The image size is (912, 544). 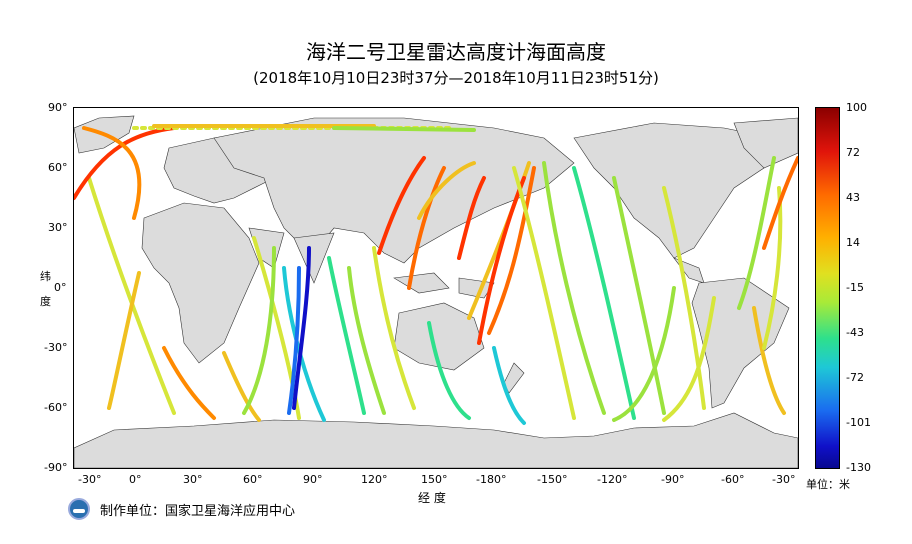 What do you see at coordinates (855, 377) in the screenshot?
I see `colorbar-tick-7: -72` at bounding box center [855, 377].